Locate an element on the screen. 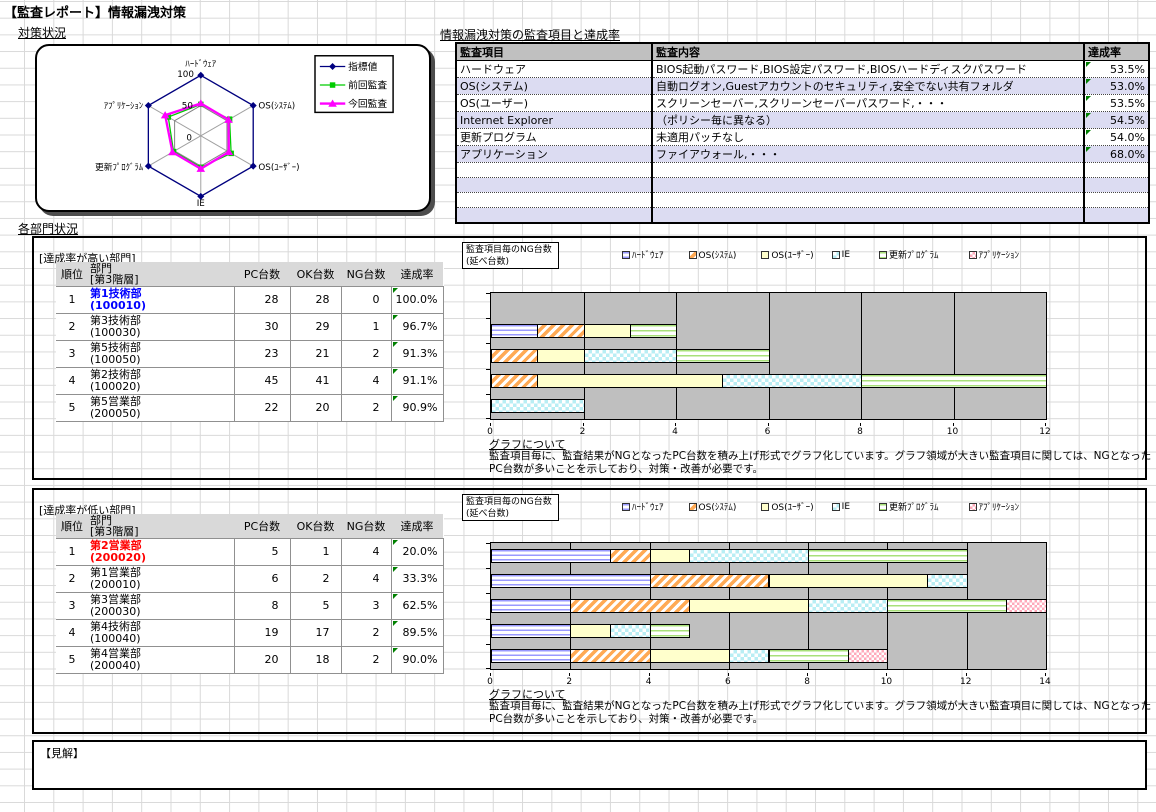 The width and height of the screenshot is (1156, 812). rate-cell: 89.5% is located at coordinates (417, 632).